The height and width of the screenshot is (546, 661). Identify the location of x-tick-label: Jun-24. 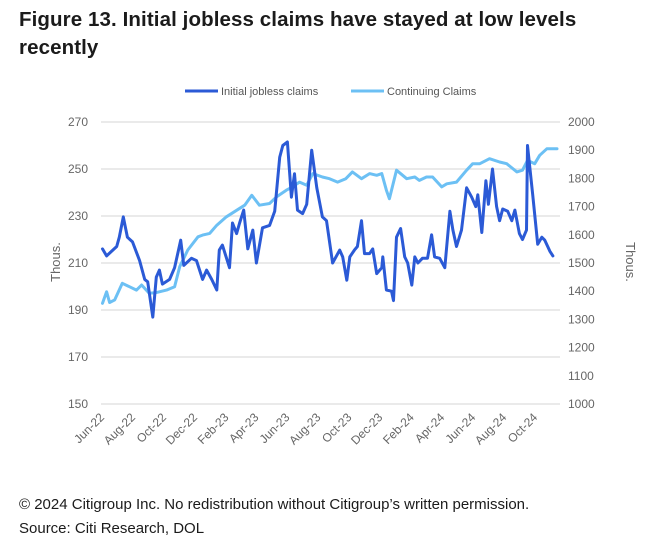
(460, 428).